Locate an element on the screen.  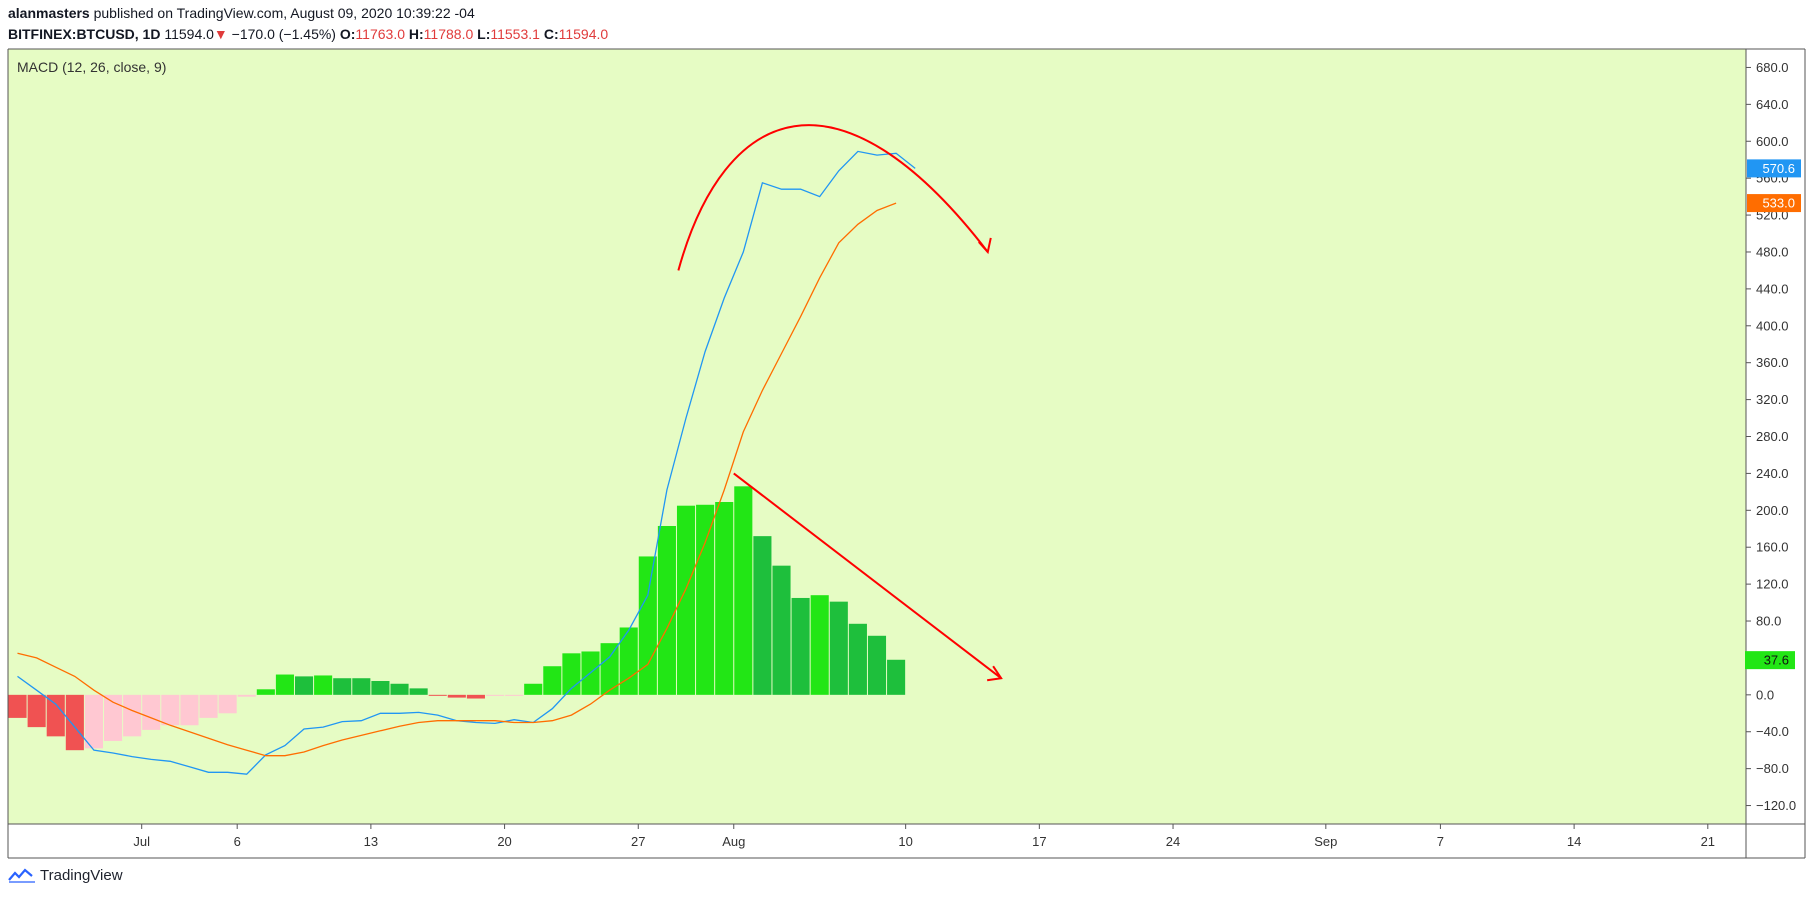
low-label: L: is located at coordinates (484, 34).